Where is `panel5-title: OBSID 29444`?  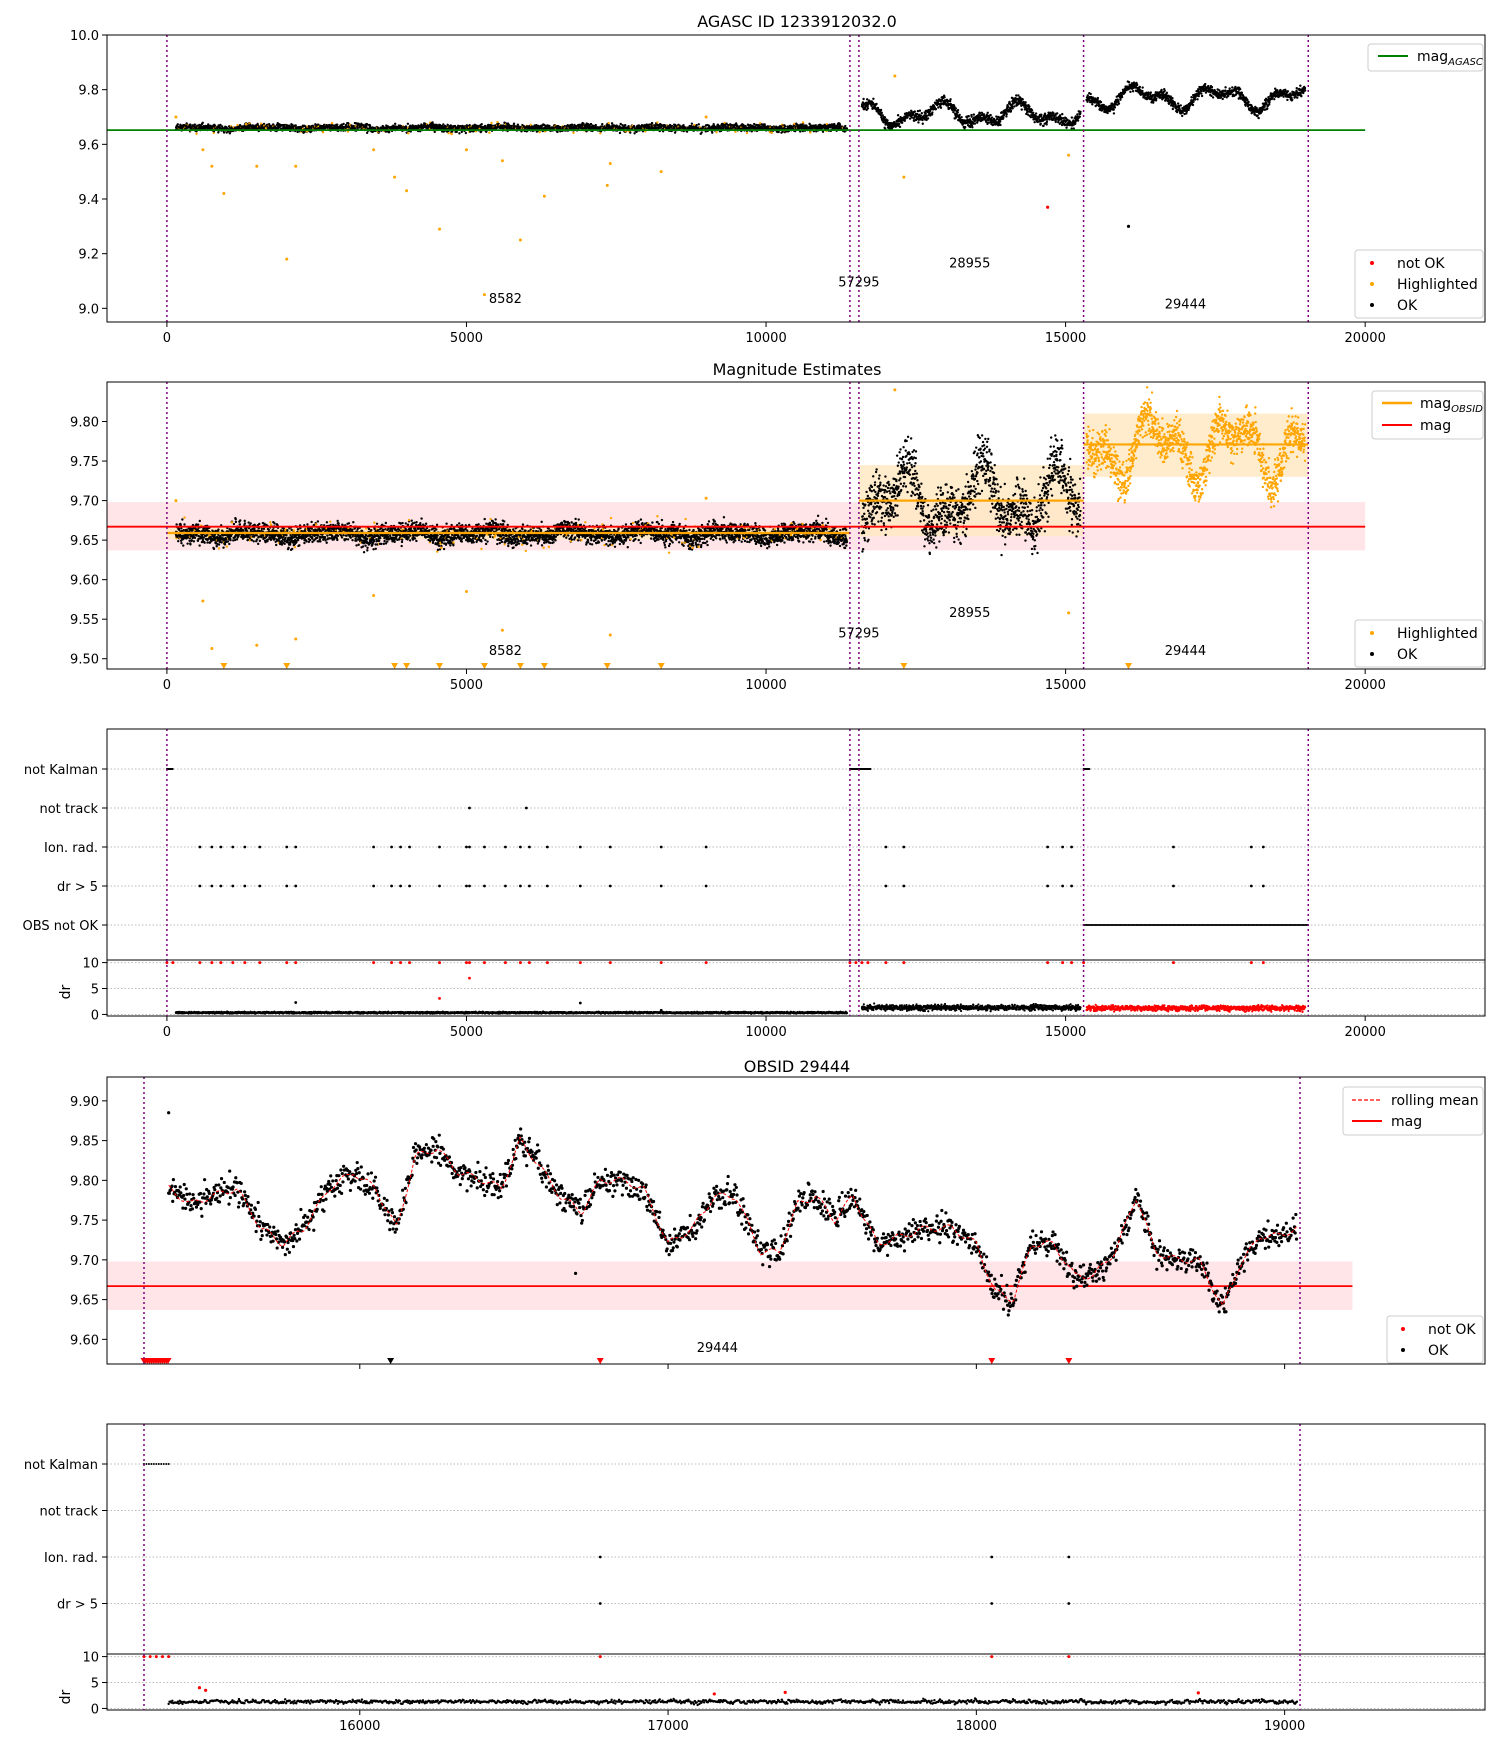 panel5-title: OBSID 29444 is located at coordinates (797, 1066).